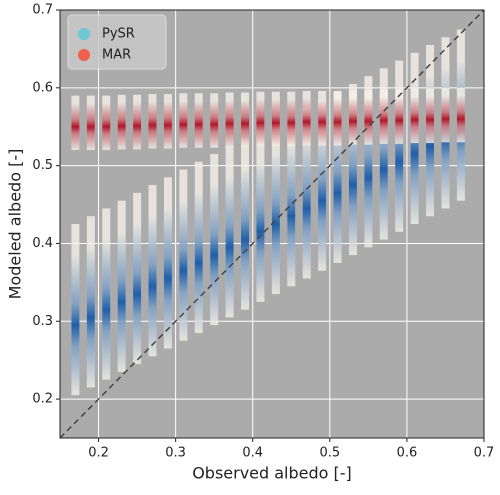  I want to click on x-tick-label: 0.5, so click(329, 453).